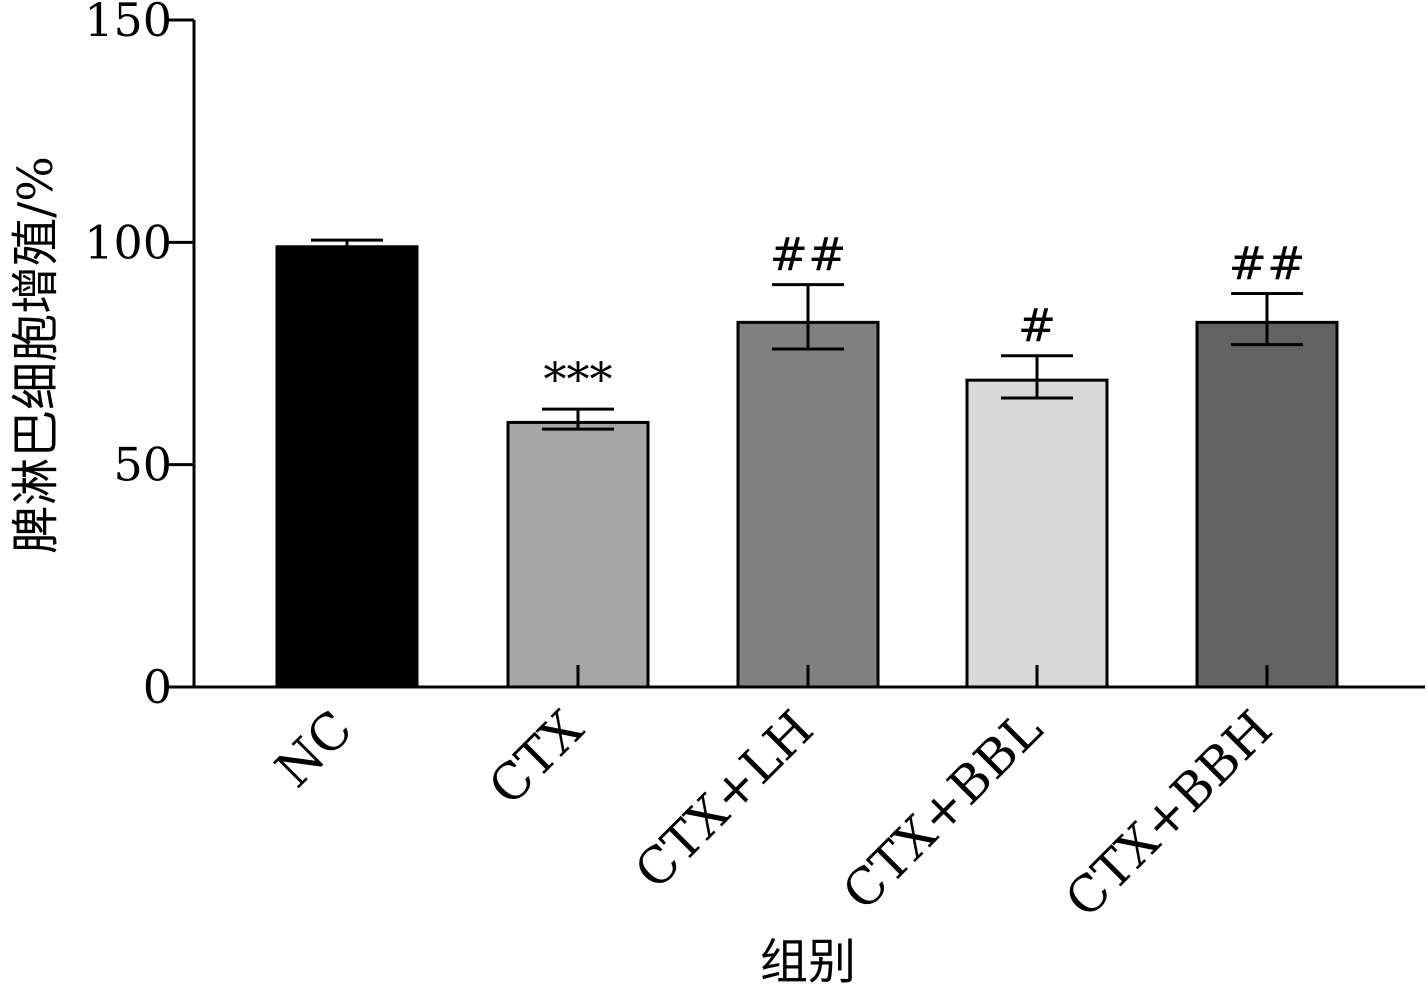 This screenshot has height=990, width=1427. I want to click on x-category-label: CTX+BBL, so click(943, 810).